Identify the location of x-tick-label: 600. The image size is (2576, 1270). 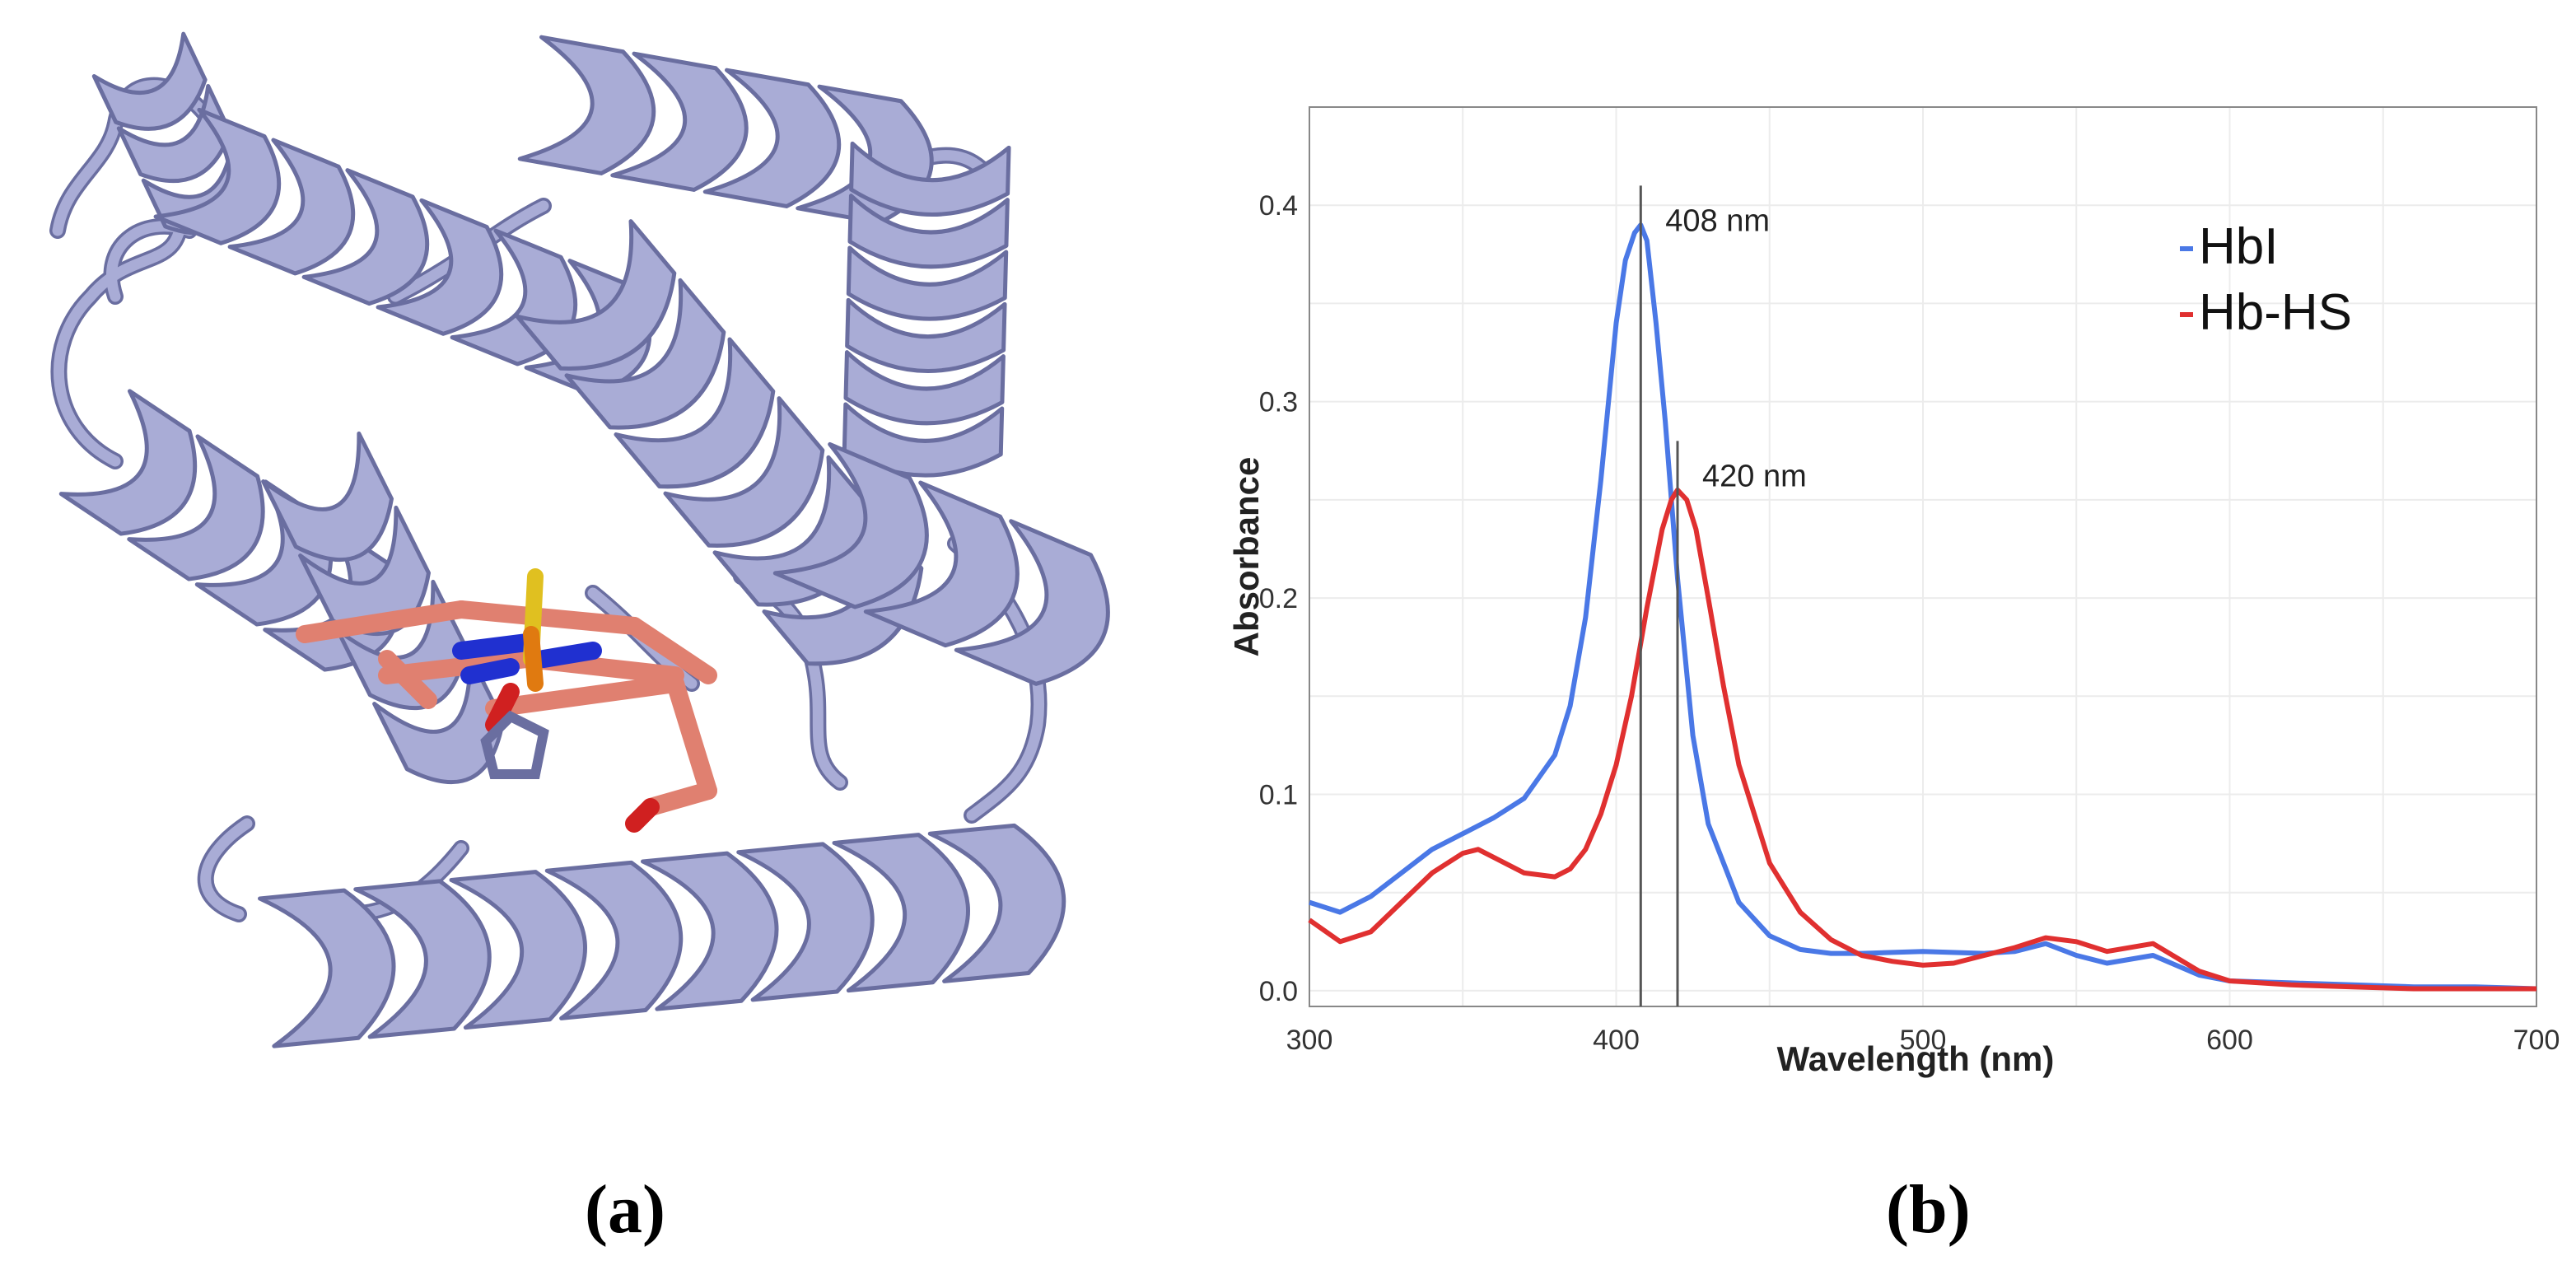
(2229, 1040).